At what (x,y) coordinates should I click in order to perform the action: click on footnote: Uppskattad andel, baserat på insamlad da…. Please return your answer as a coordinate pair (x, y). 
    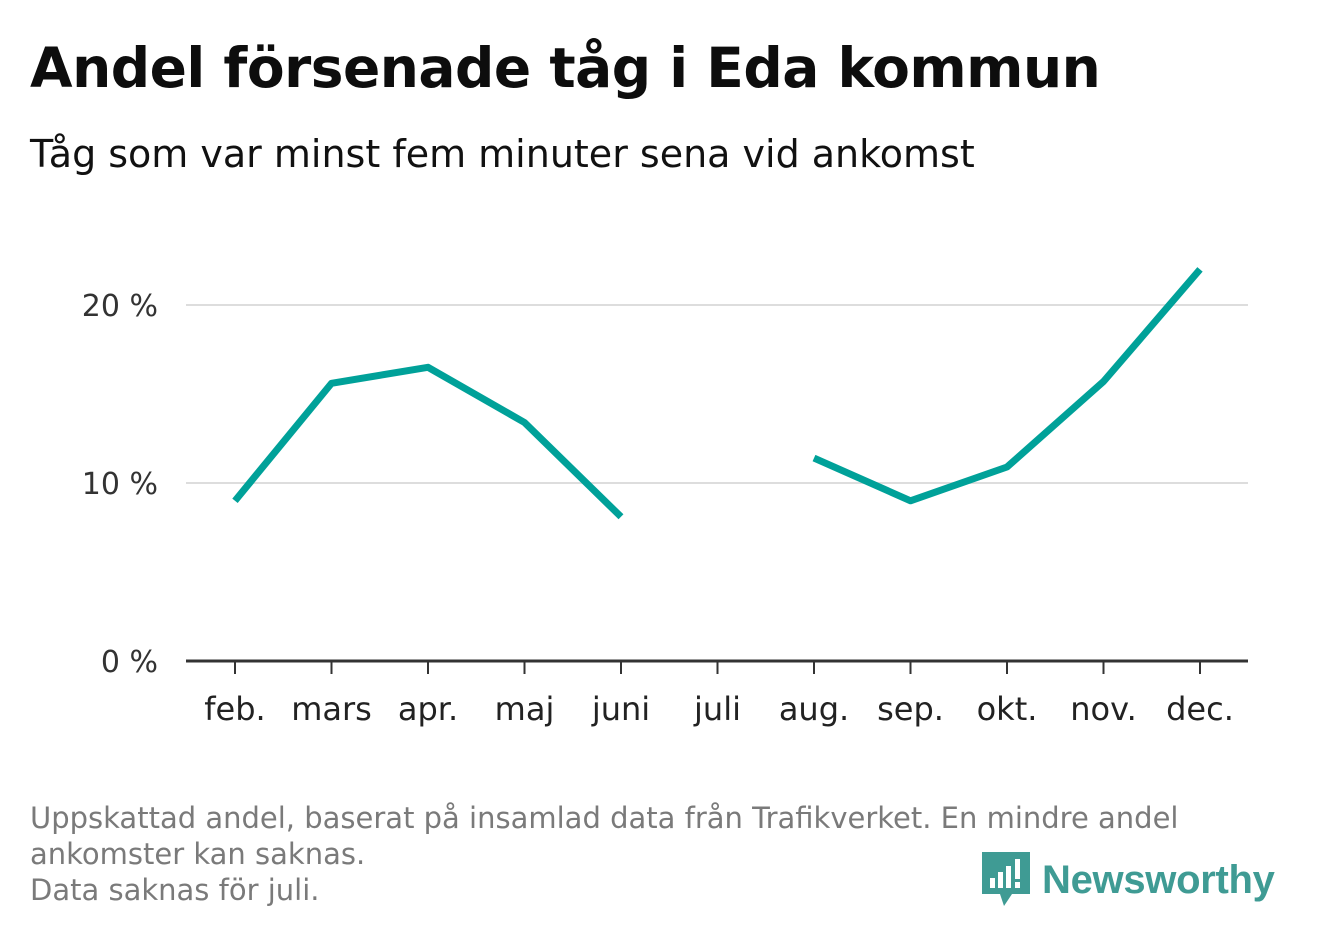
    Looking at the image, I should click on (655, 854).